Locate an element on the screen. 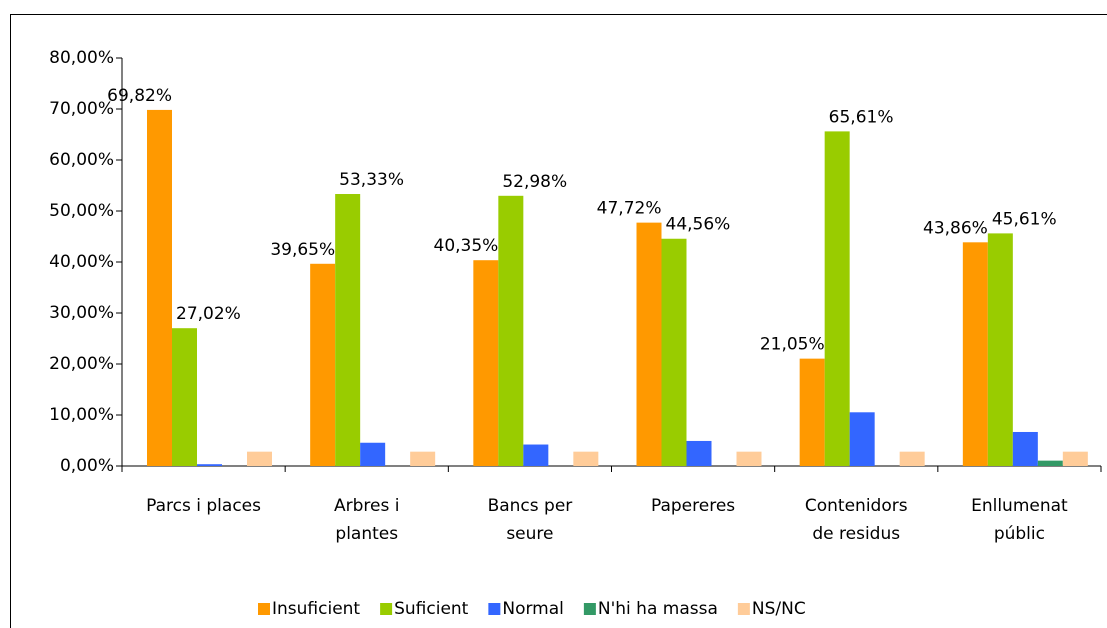 The width and height of the screenshot is (1107, 628). x-tick-label: plantes is located at coordinates (366, 534).